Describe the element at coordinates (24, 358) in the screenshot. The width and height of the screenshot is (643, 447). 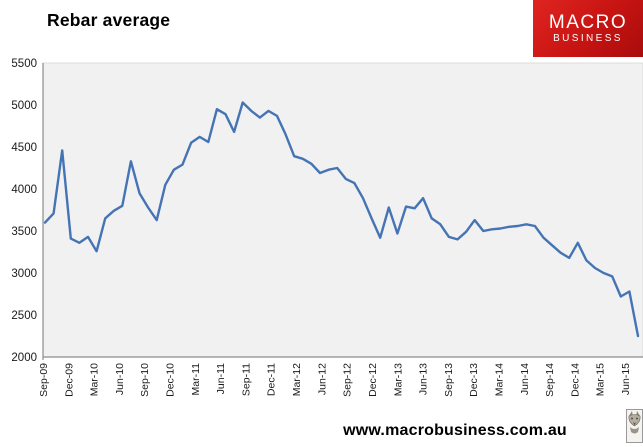
I see `y-tick-label: 2000` at that location.